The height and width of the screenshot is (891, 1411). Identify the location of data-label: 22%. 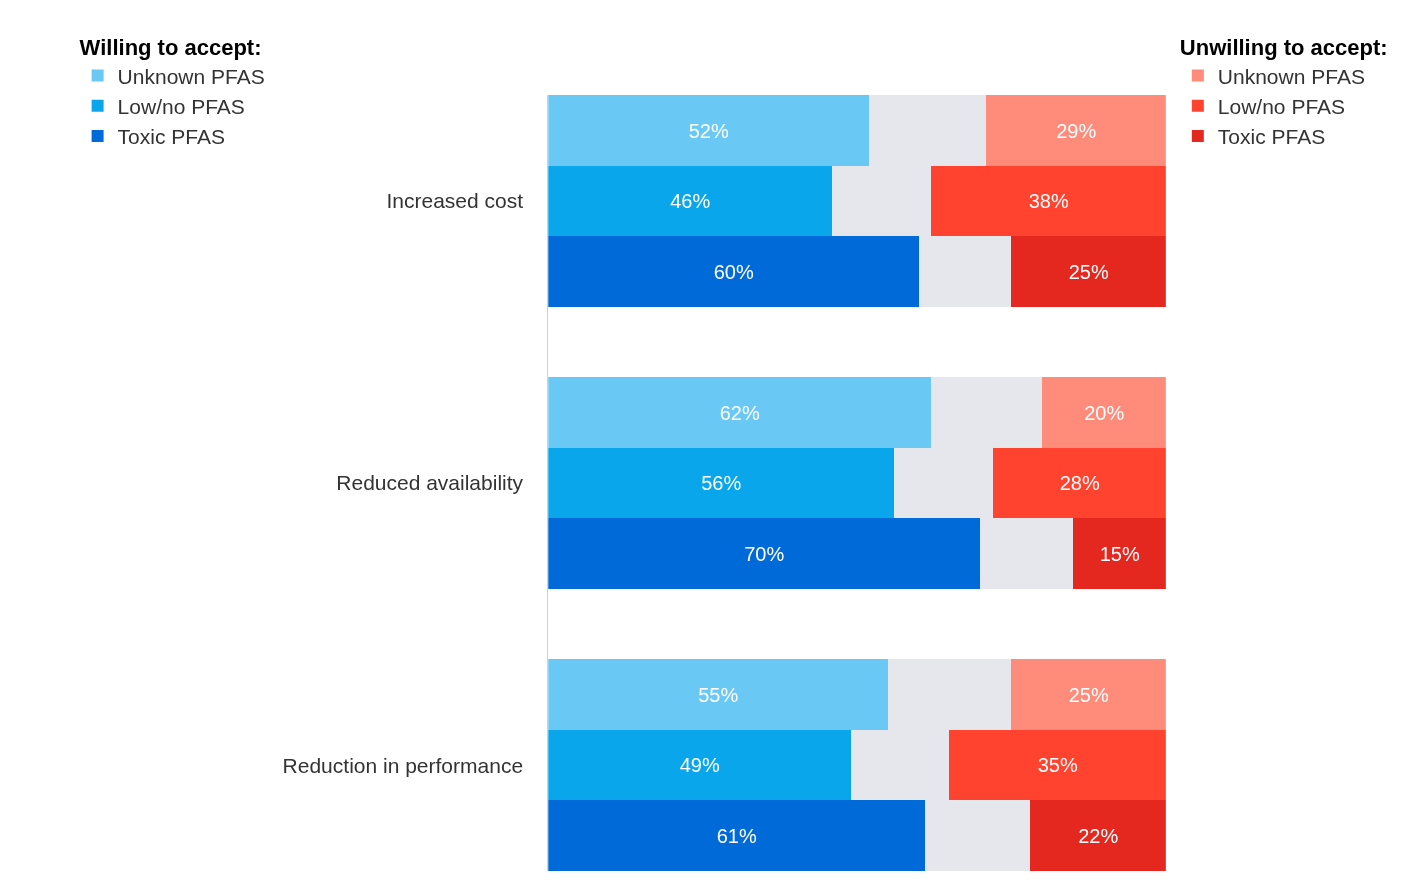
(1098, 835).